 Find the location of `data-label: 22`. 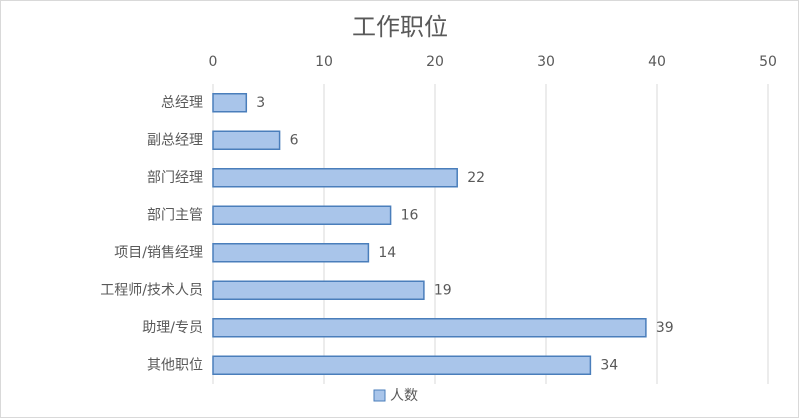

data-label: 22 is located at coordinates (476, 178).